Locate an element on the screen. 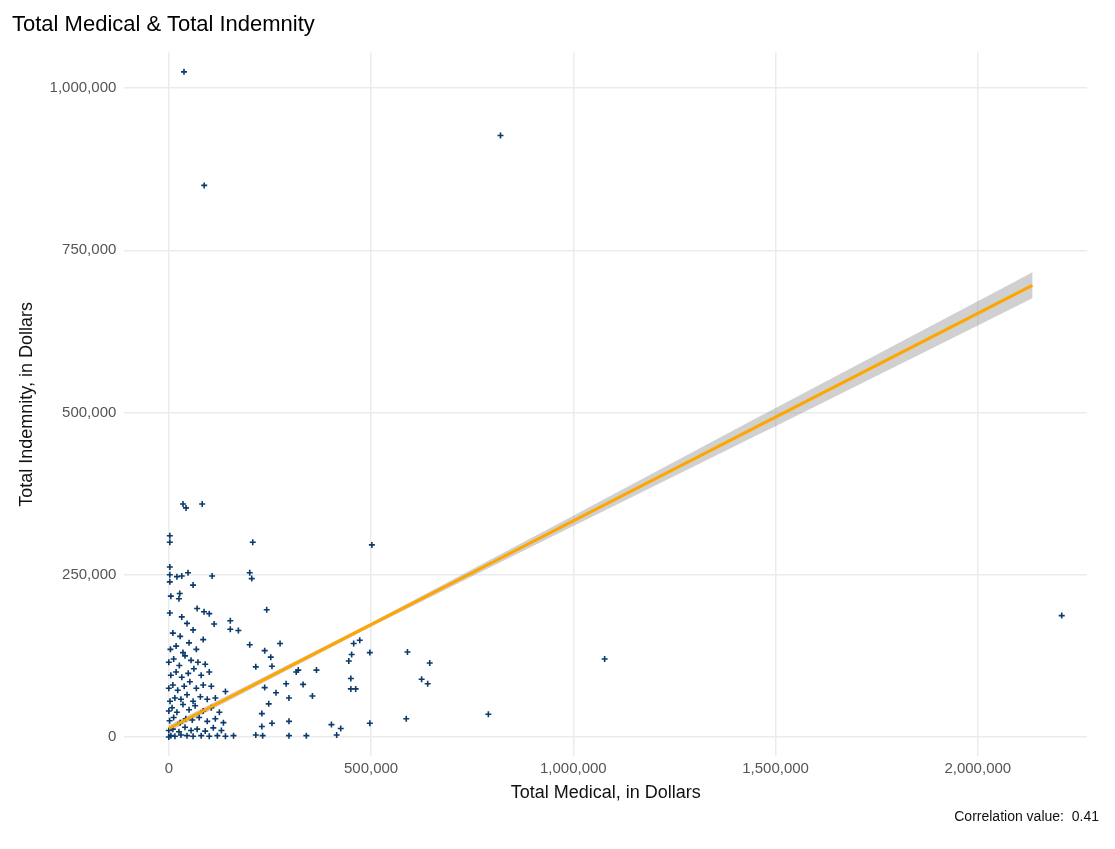 The height and width of the screenshot is (849, 1115). y-tick-label: 250,000 is located at coordinates (89, 573).